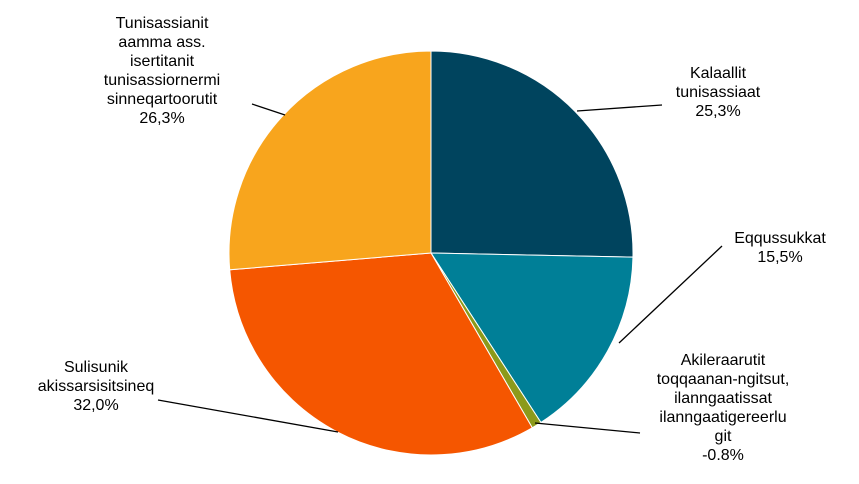 The height and width of the screenshot is (484, 859). Describe the element at coordinates (723, 360) in the screenshot. I see `slice-name-line: Akileraarutit` at that location.